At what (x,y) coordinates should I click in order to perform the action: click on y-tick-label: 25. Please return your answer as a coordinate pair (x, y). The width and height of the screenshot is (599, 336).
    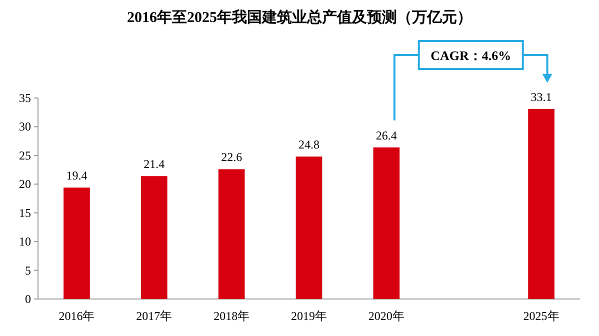
    Looking at the image, I should click on (25, 155).